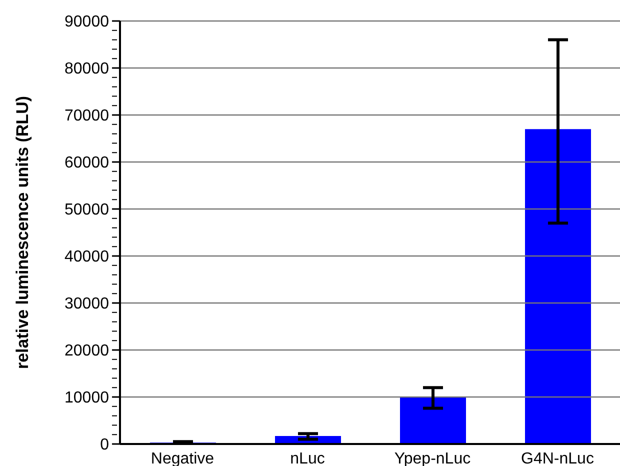 This screenshot has height=466, width=620. What do you see at coordinates (87, 398) in the screenshot?
I see `y-tick-label: 10000` at bounding box center [87, 398].